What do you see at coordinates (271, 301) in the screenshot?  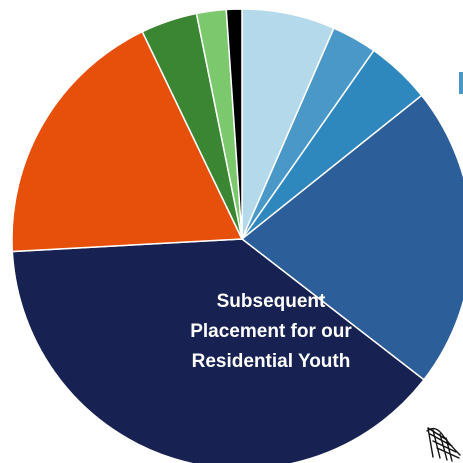 I see `chart-title-line-1: Subsequent` at bounding box center [271, 301].